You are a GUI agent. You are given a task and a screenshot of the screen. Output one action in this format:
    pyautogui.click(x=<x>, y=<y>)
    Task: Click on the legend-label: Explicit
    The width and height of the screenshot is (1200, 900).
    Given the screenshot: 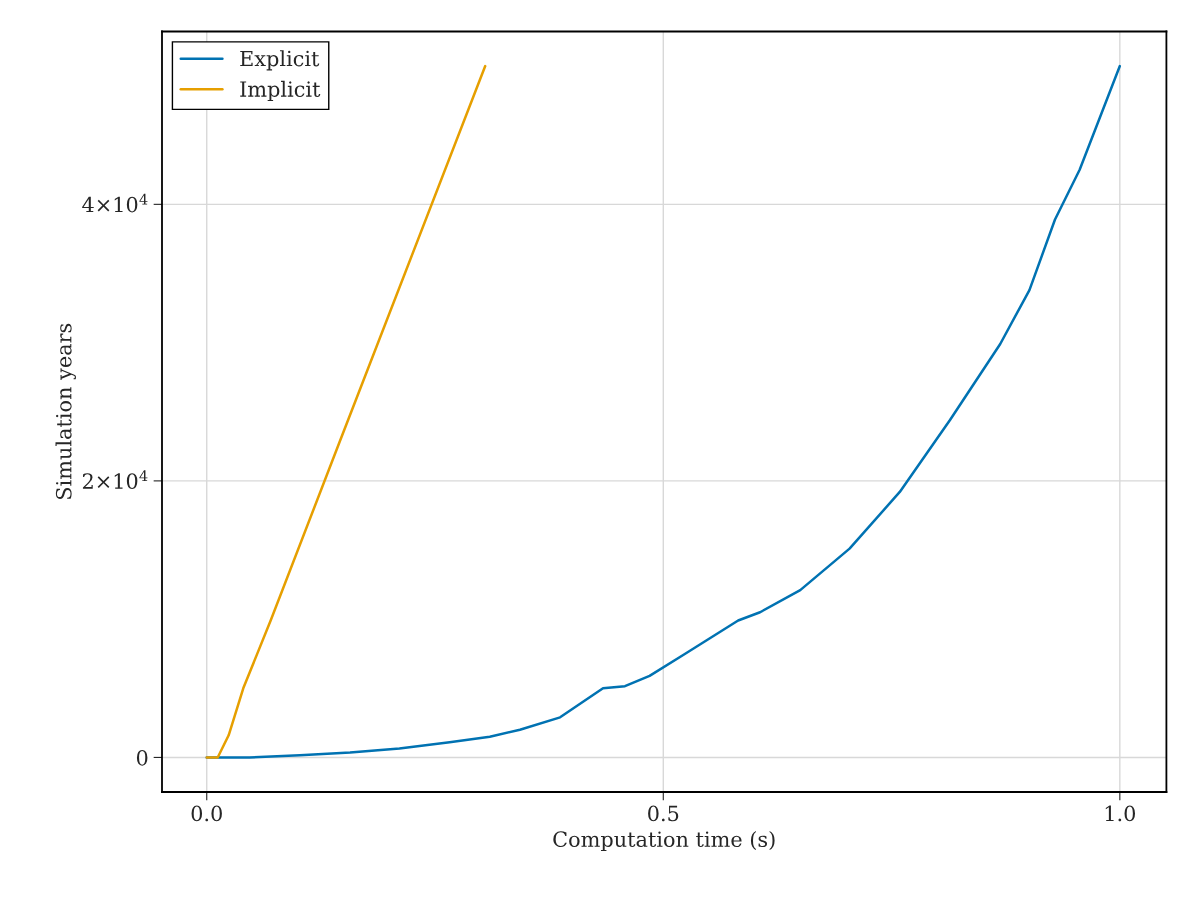 What is the action you would take?
    pyautogui.click(x=280, y=60)
    